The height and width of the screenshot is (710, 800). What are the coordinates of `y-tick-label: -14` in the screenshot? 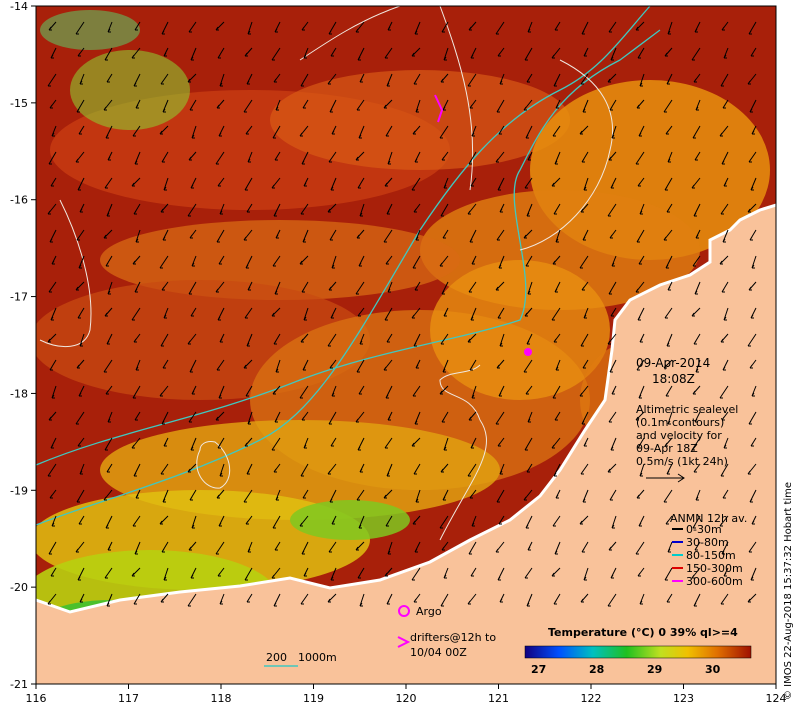 It's located at (19, 6).